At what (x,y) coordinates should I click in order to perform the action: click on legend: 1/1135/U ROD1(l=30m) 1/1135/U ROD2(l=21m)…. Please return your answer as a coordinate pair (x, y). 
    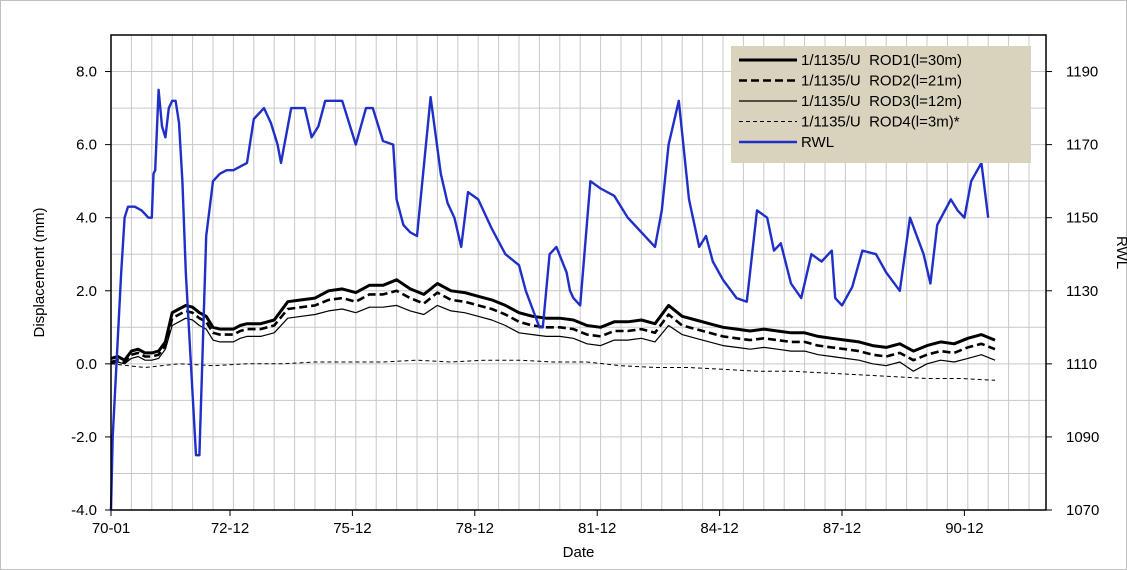
    Looking at the image, I should click on (881, 104).